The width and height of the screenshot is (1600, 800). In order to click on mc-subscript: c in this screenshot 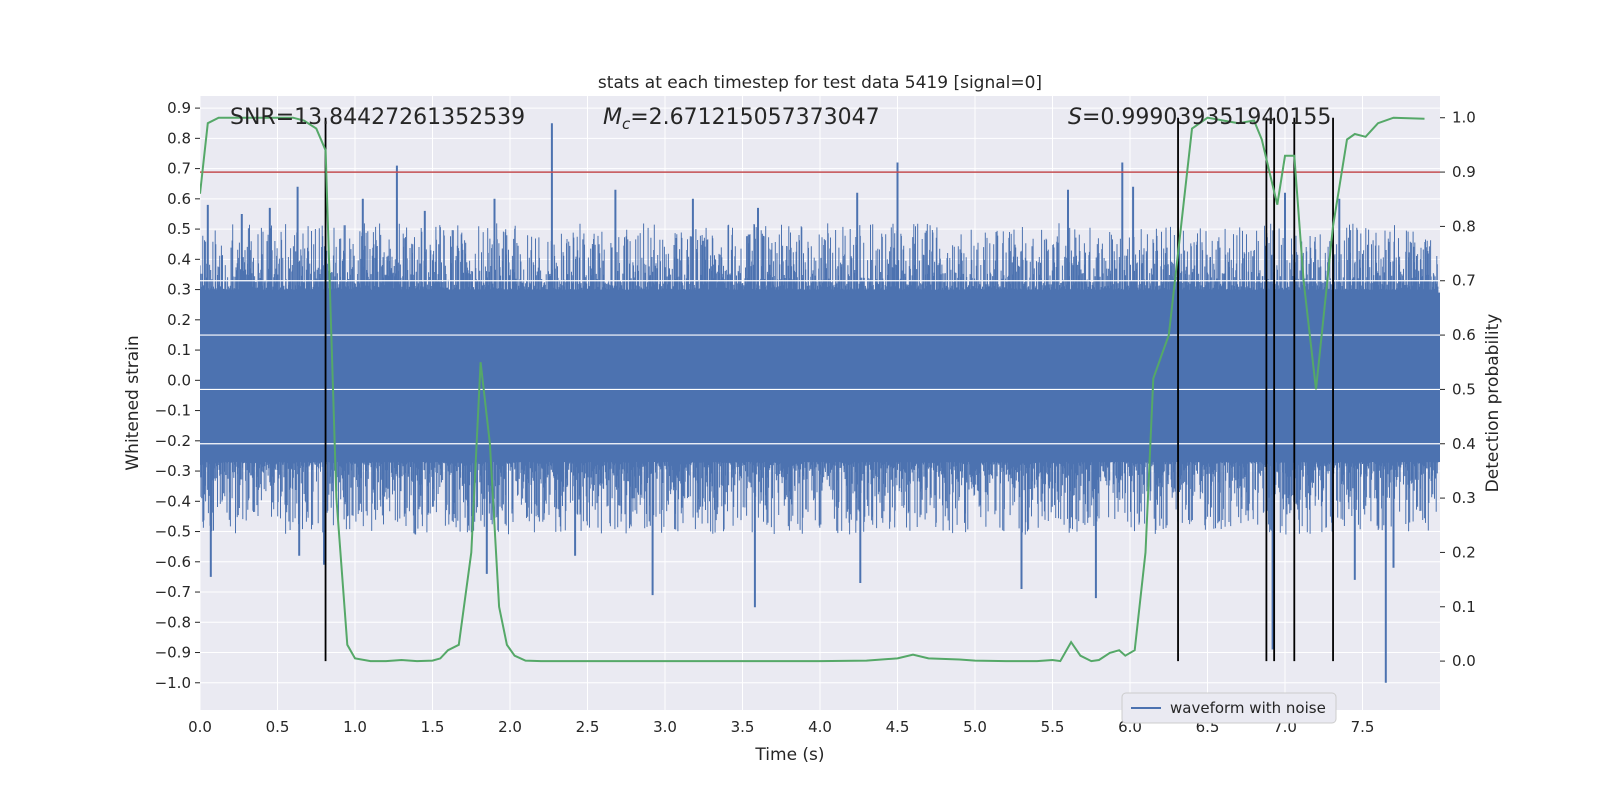, I will do `click(626, 124)`.